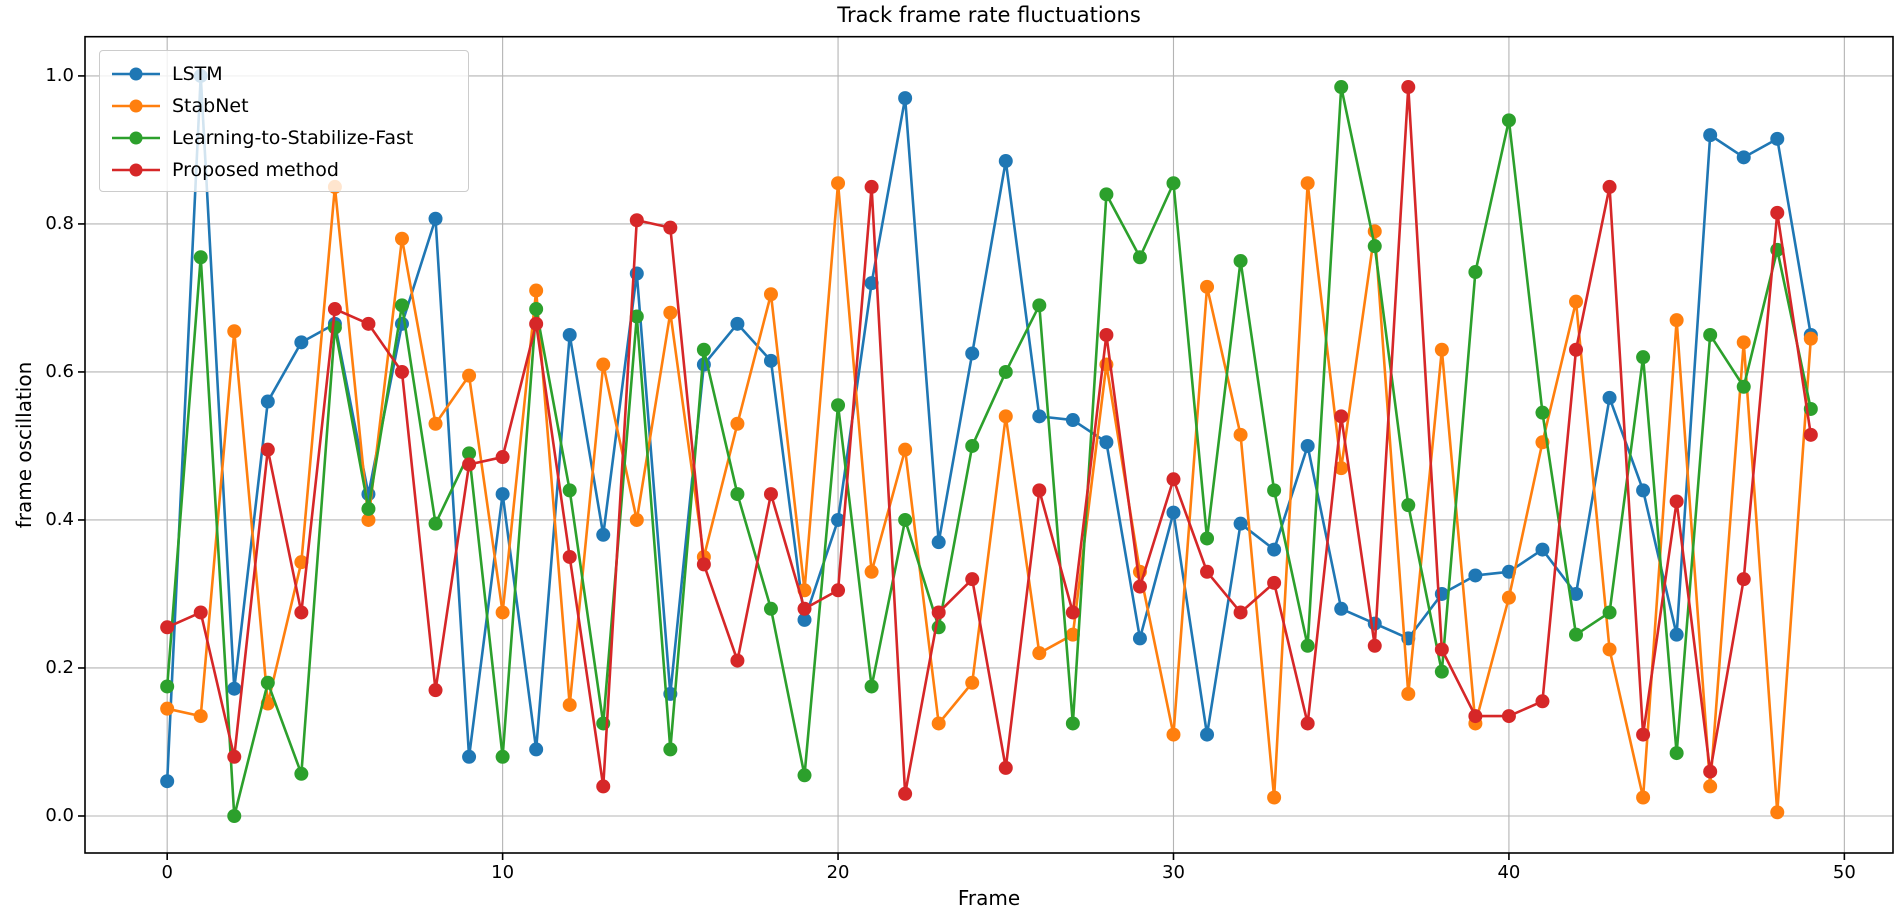 This screenshot has width=1900, height=921. I want to click on y-tick-label: 0.2, so click(59, 667).